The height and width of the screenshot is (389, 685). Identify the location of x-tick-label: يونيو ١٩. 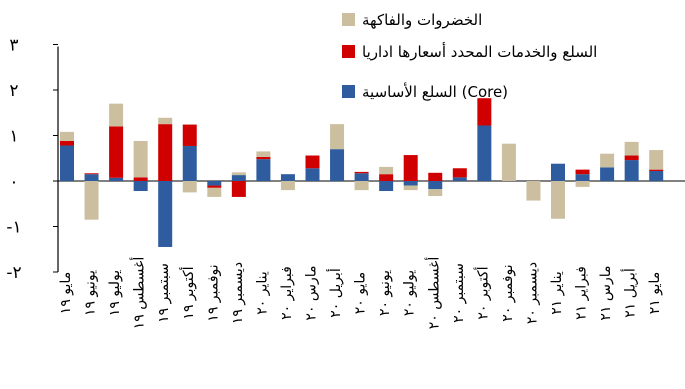
(91, 293).